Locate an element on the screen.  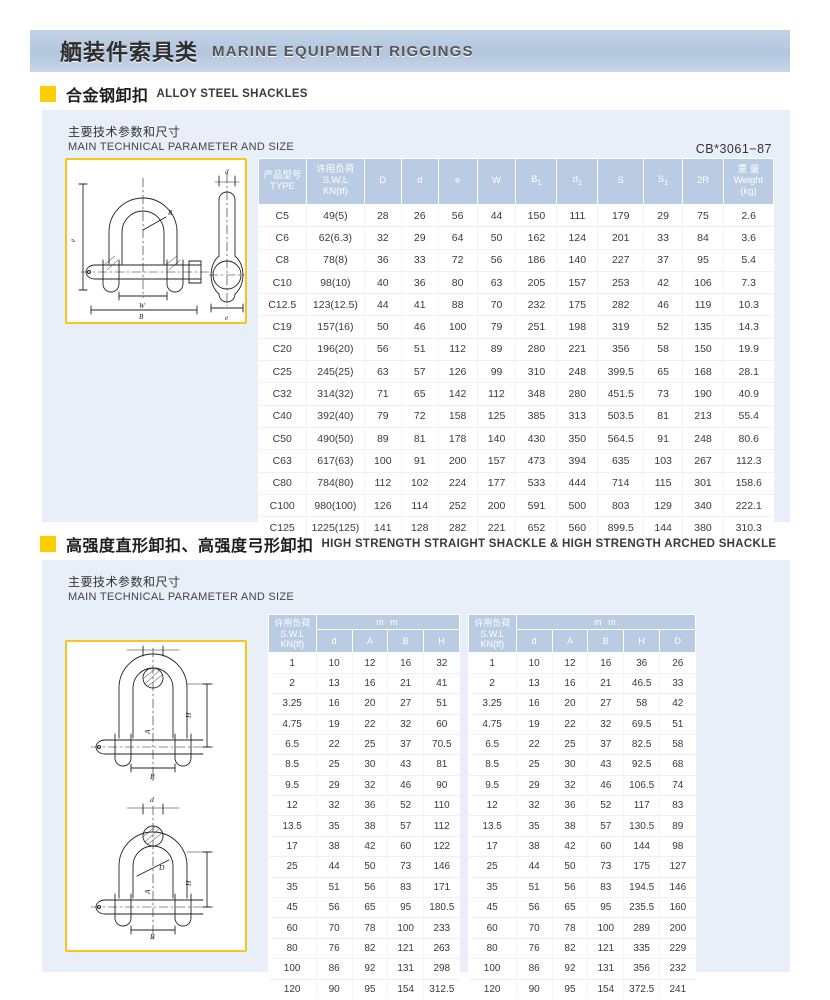
table-cell: 43 is located at coordinates (606, 765).